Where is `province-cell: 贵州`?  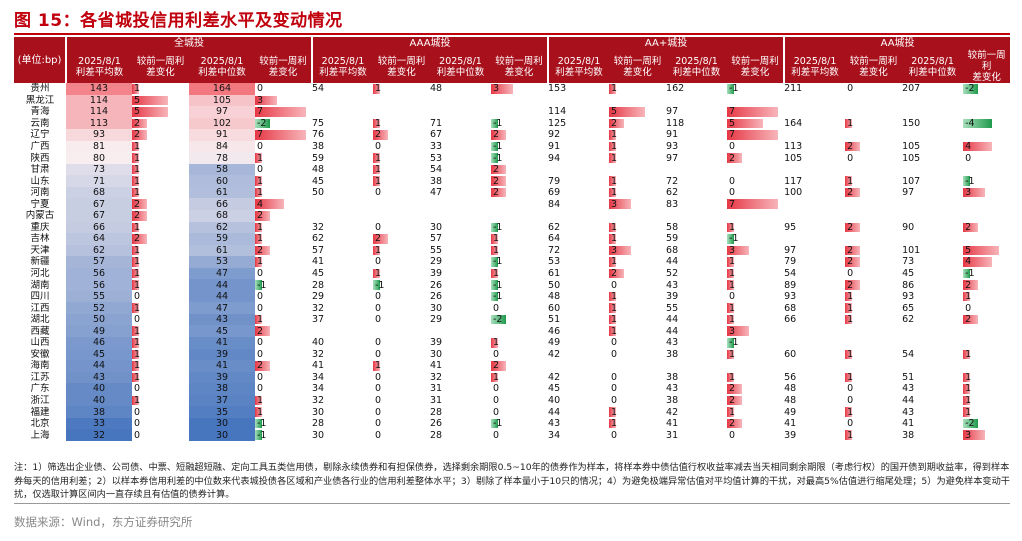
province-cell: 贵州 is located at coordinates (40, 89).